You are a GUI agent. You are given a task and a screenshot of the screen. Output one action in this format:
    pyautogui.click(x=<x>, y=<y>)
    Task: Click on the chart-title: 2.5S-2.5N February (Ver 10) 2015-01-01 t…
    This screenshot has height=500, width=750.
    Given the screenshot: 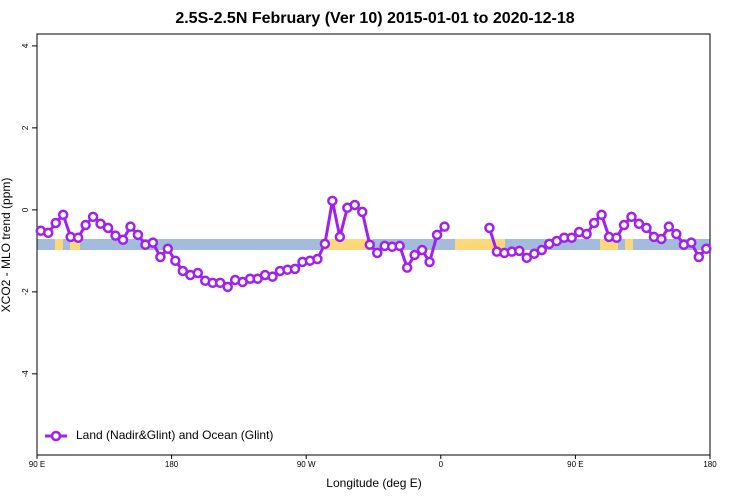 What is the action you would take?
    pyautogui.click(x=374, y=18)
    